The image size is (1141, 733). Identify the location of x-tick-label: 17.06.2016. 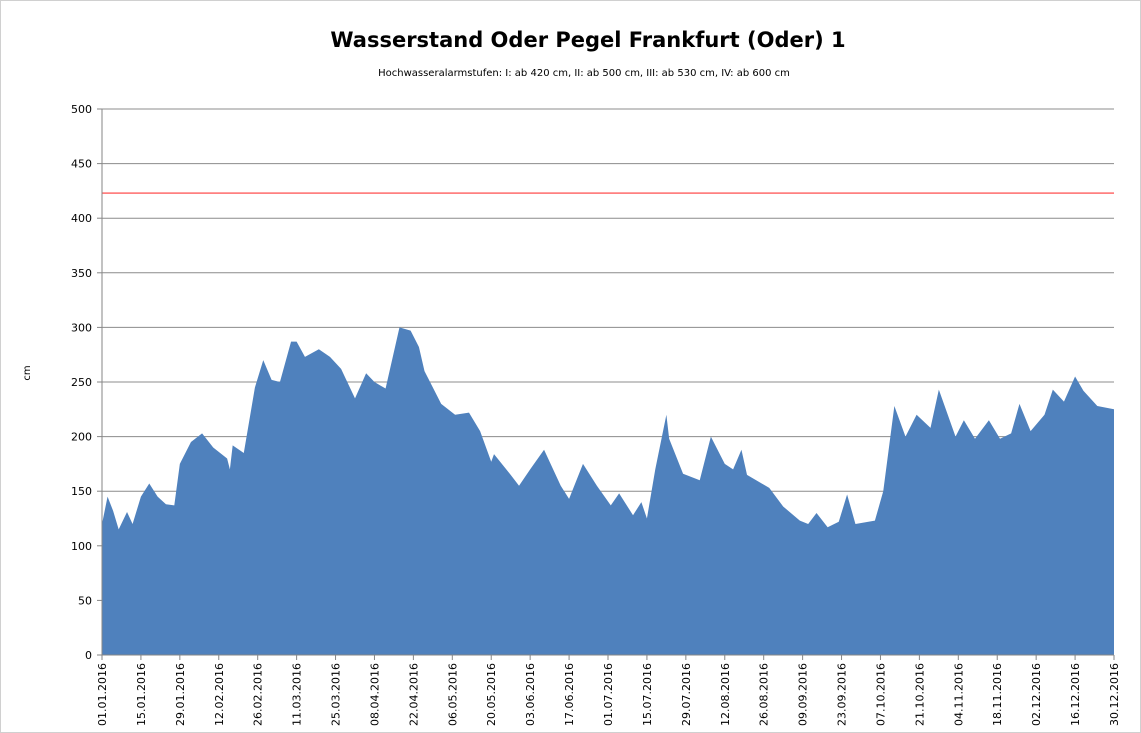
(569, 694).